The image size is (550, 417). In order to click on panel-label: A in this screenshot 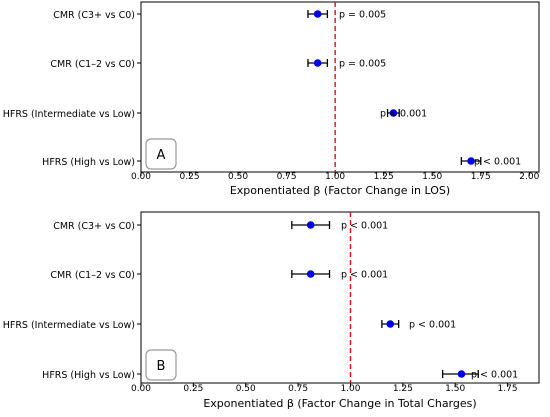, I will do `click(161, 155)`.